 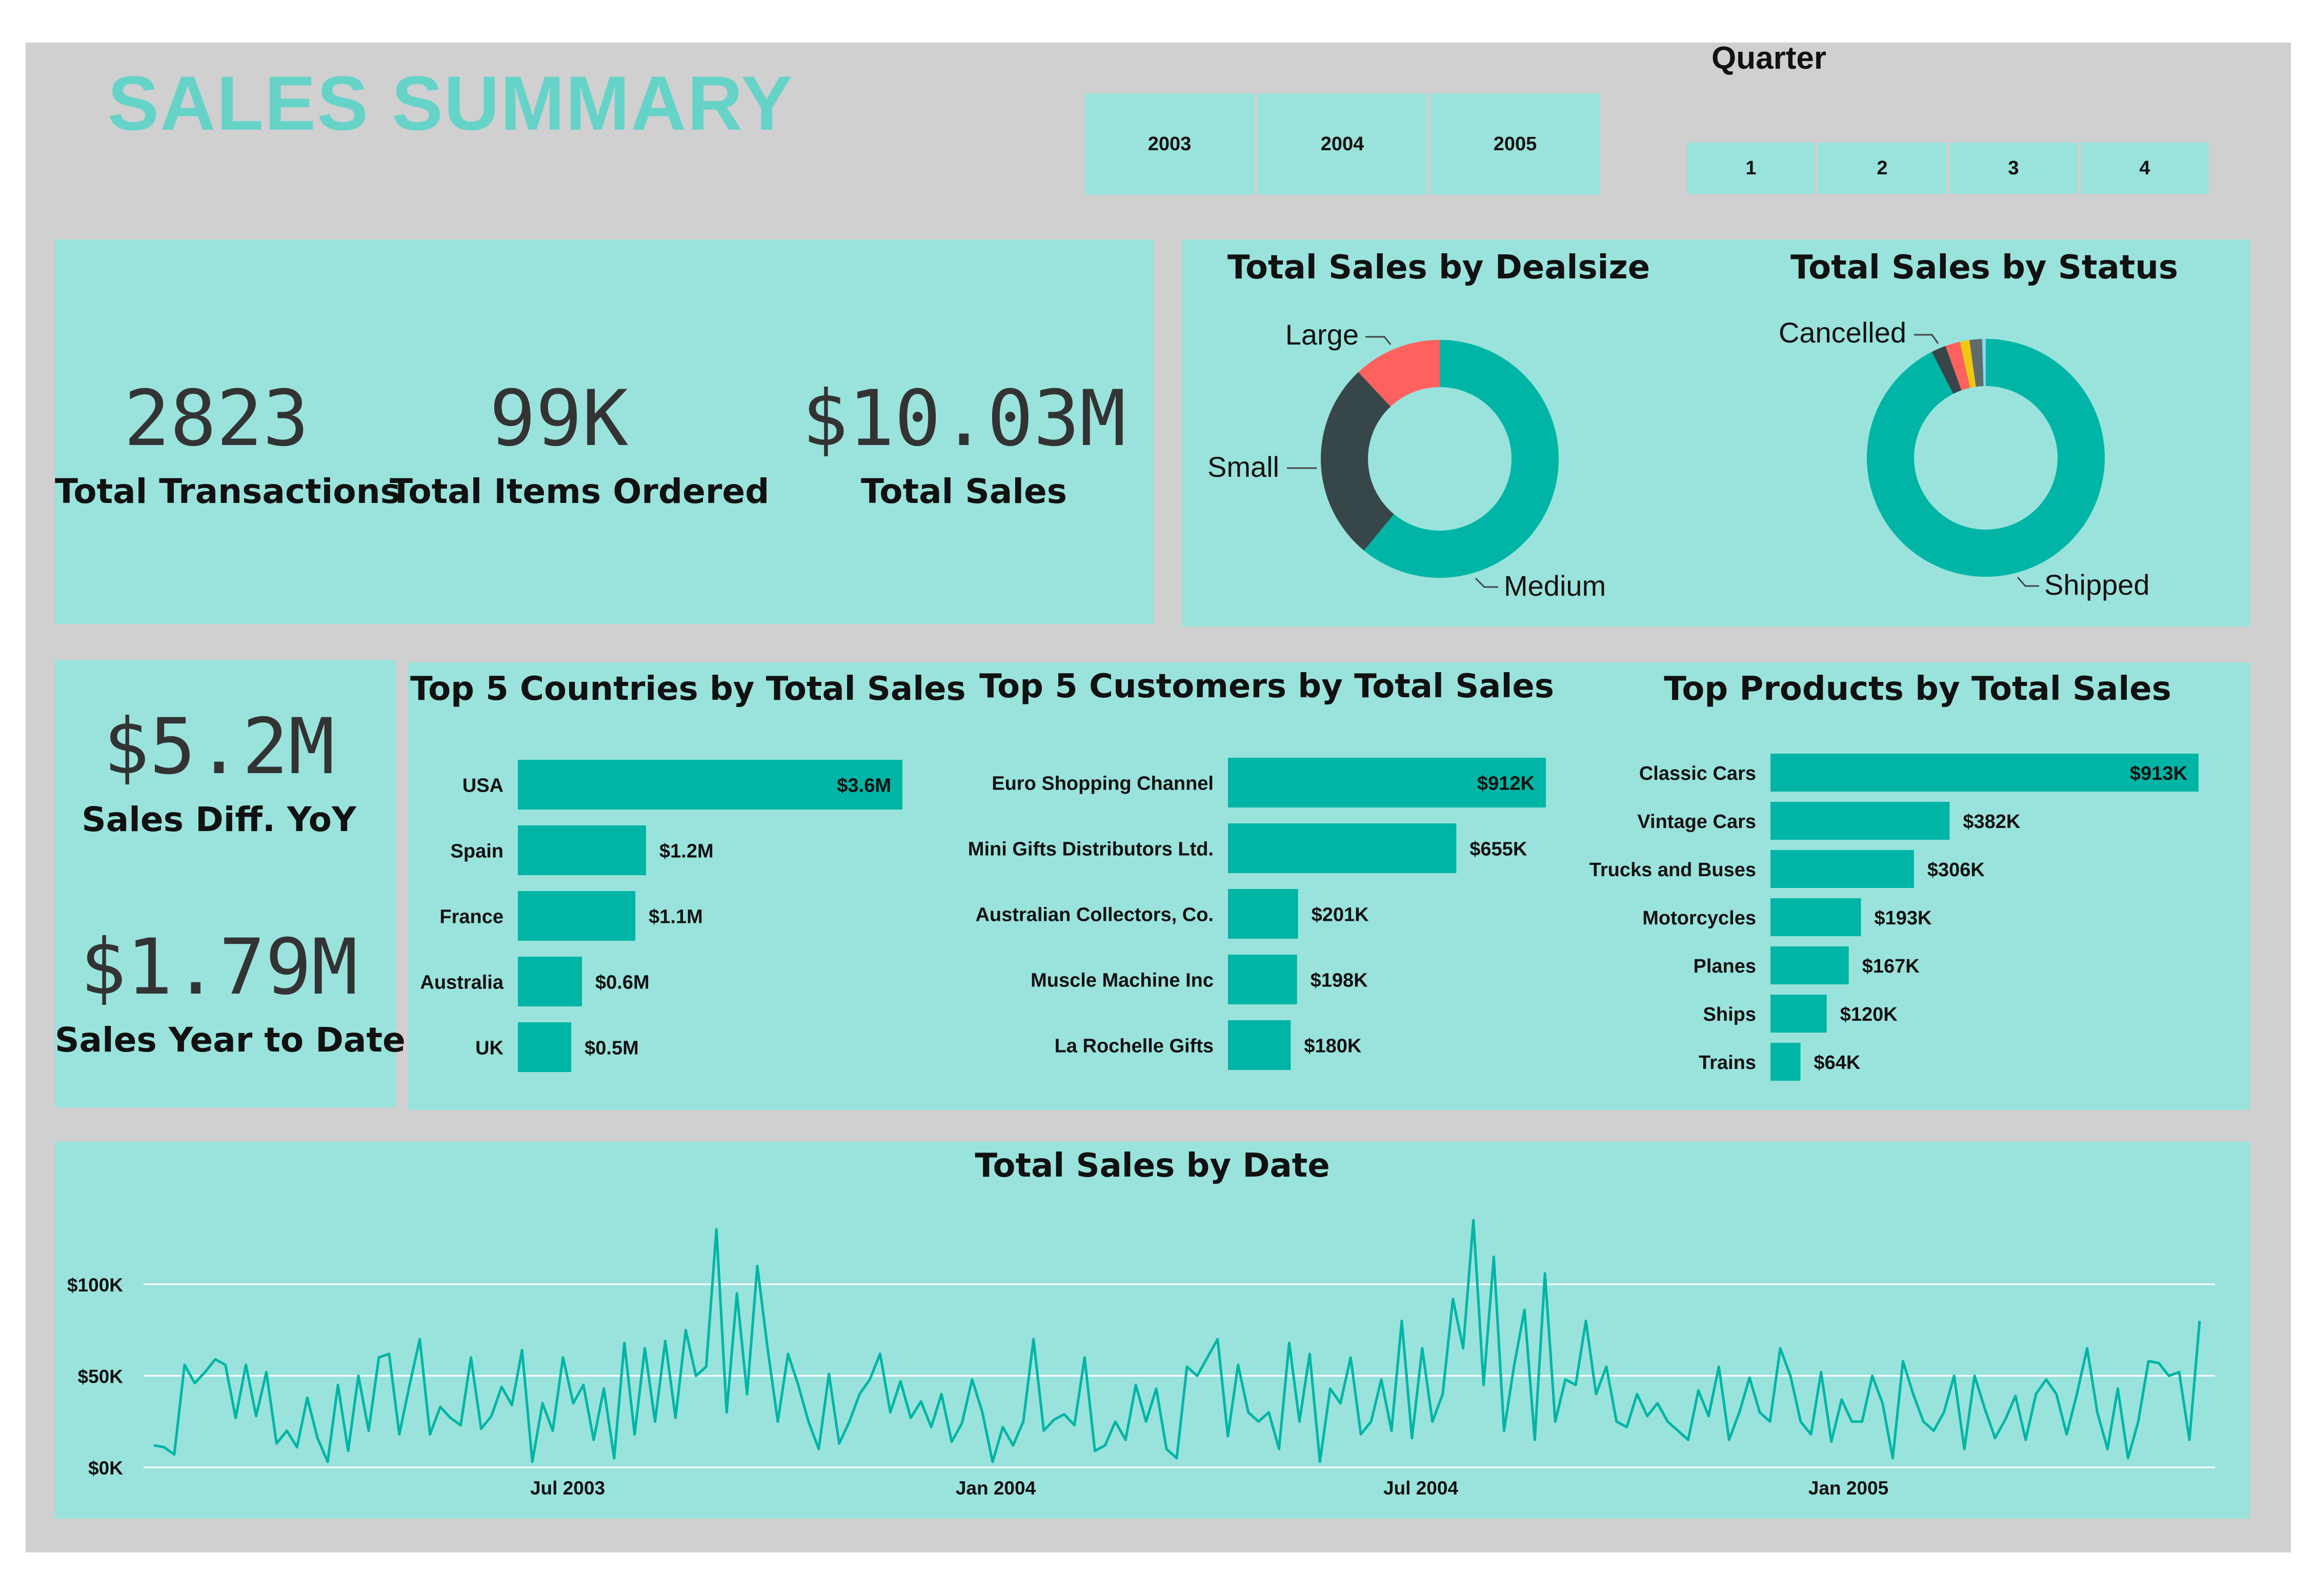 What do you see at coordinates (1869, 1014) in the screenshot?
I see `bar-data-label: $120K` at bounding box center [1869, 1014].